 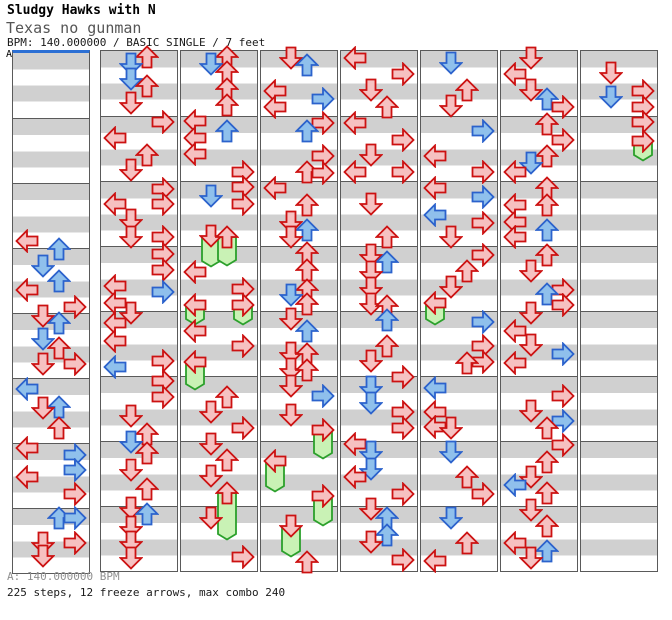 What do you see at coordinates (63, 576) in the screenshot?
I see `footer-bpm-text: A: 140.000000 BPM` at bounding box center [63, 576].